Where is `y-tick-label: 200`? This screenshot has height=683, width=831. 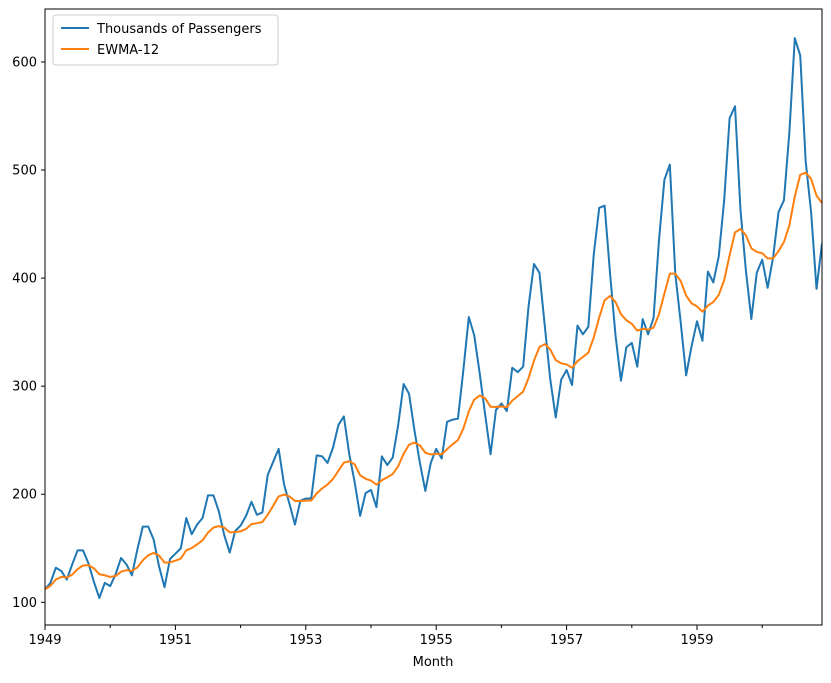
y-tick-label: 200 is located at coordinates (24, 495).